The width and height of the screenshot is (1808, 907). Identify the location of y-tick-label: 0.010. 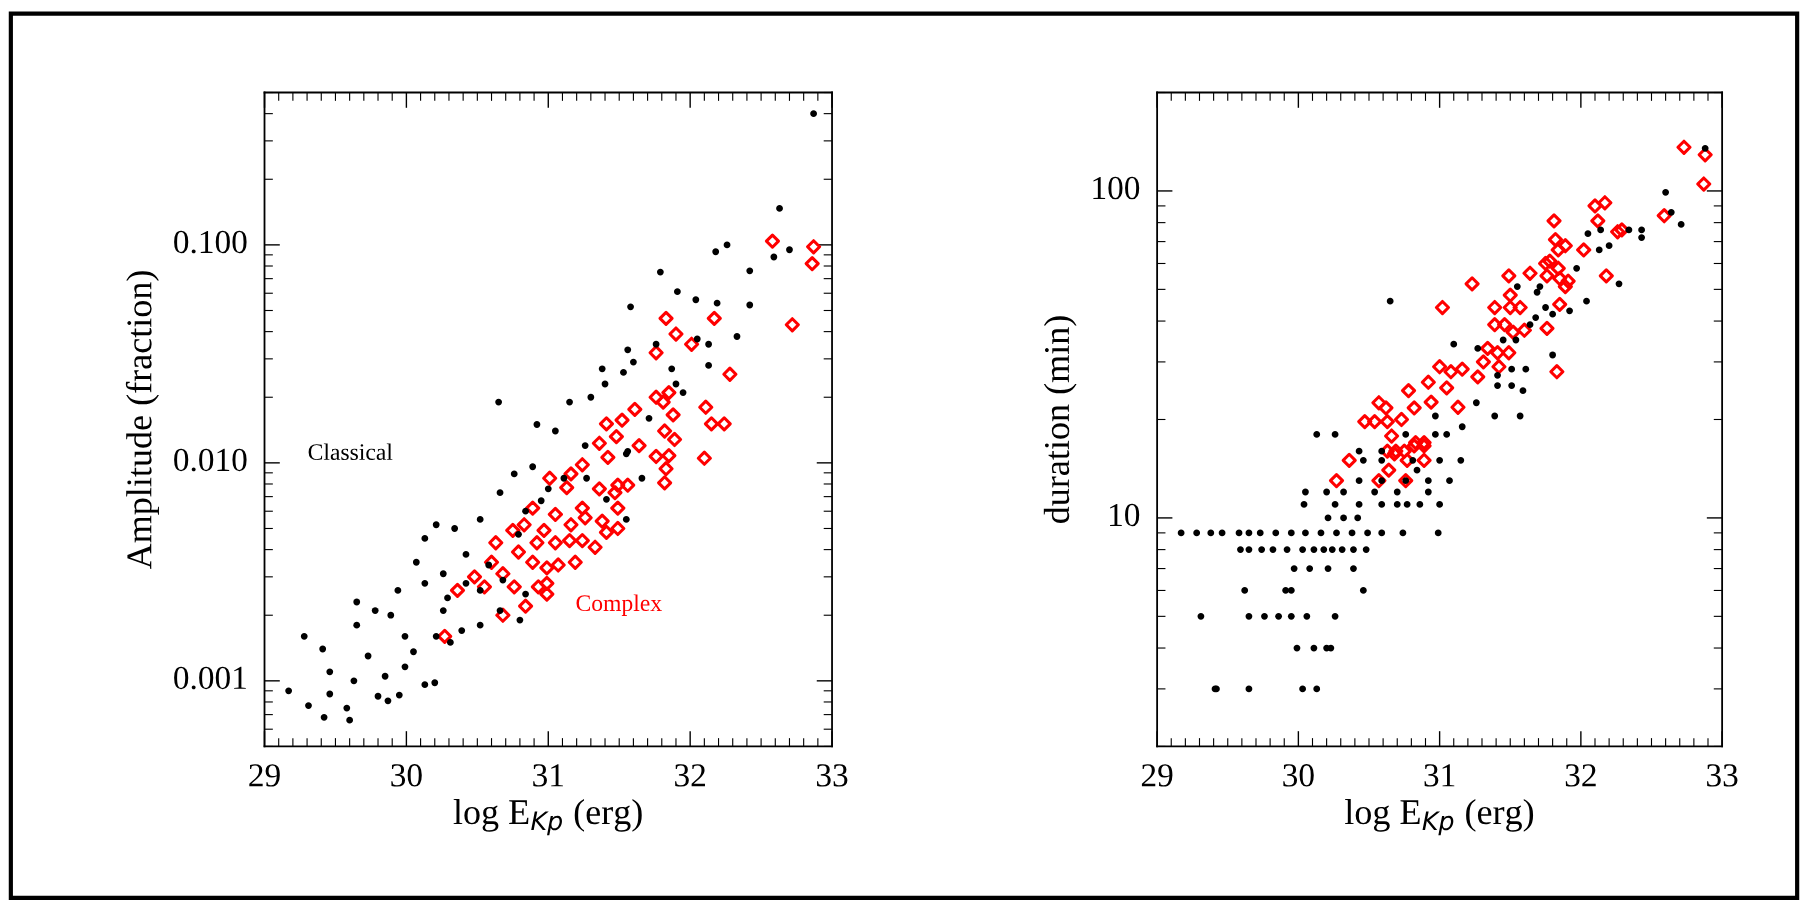
(210, 460).